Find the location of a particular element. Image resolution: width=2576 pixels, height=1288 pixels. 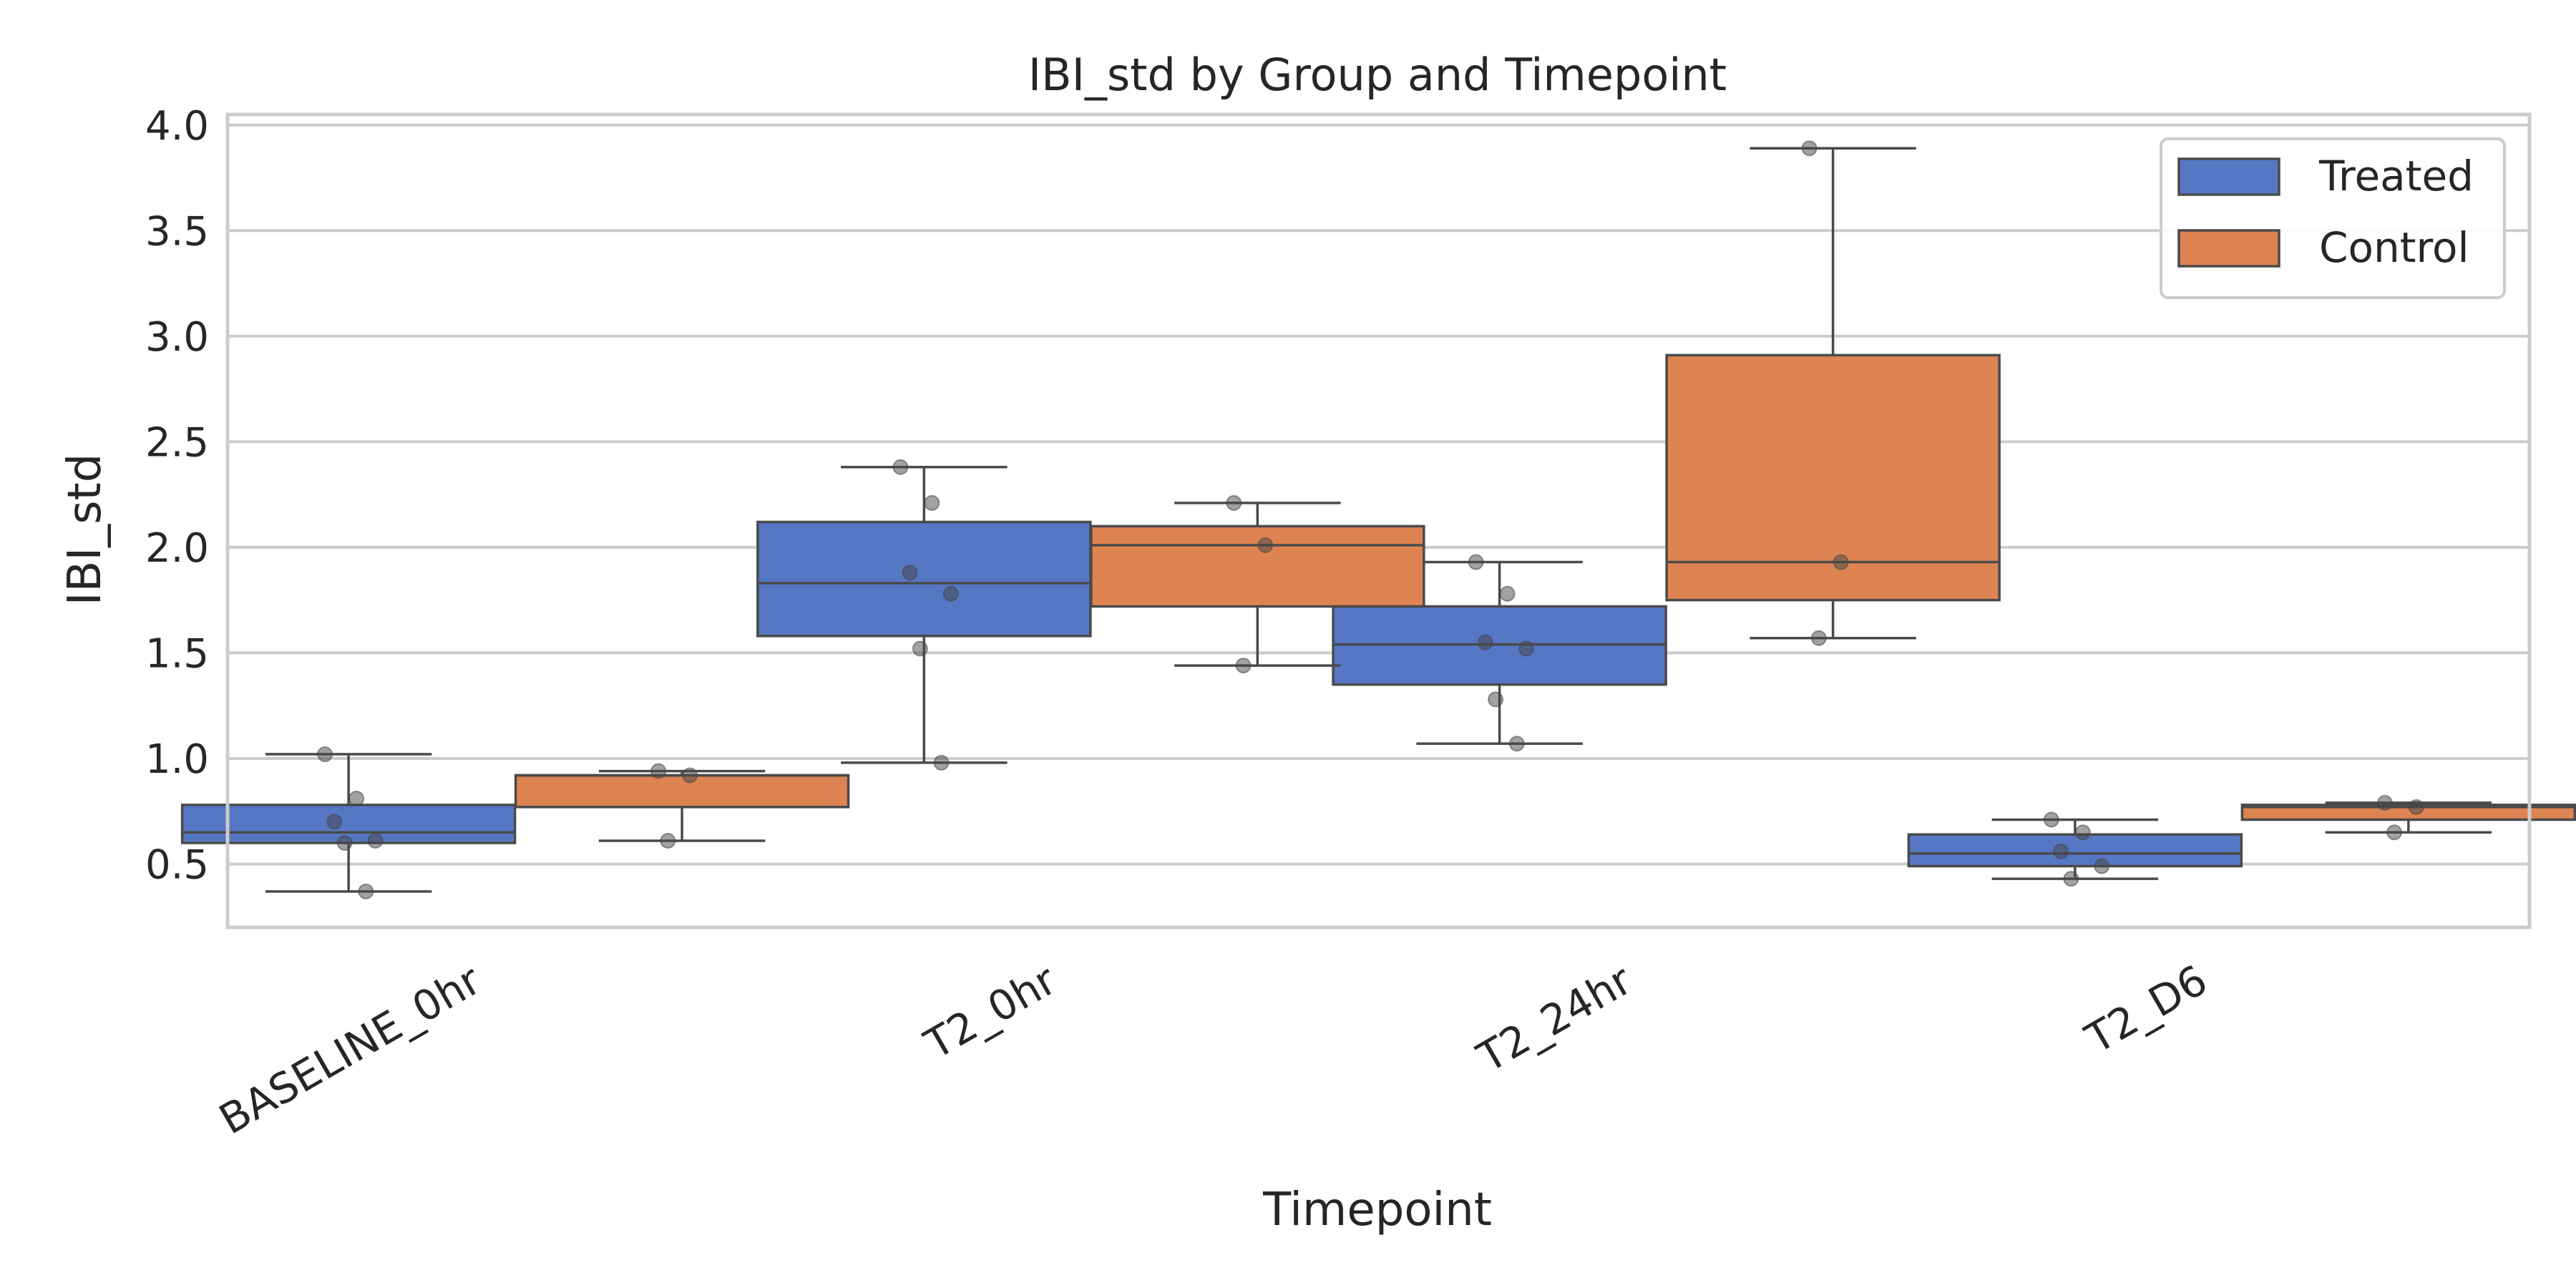

y-axis-label: IBI_std is located at coordinates (85, 530).